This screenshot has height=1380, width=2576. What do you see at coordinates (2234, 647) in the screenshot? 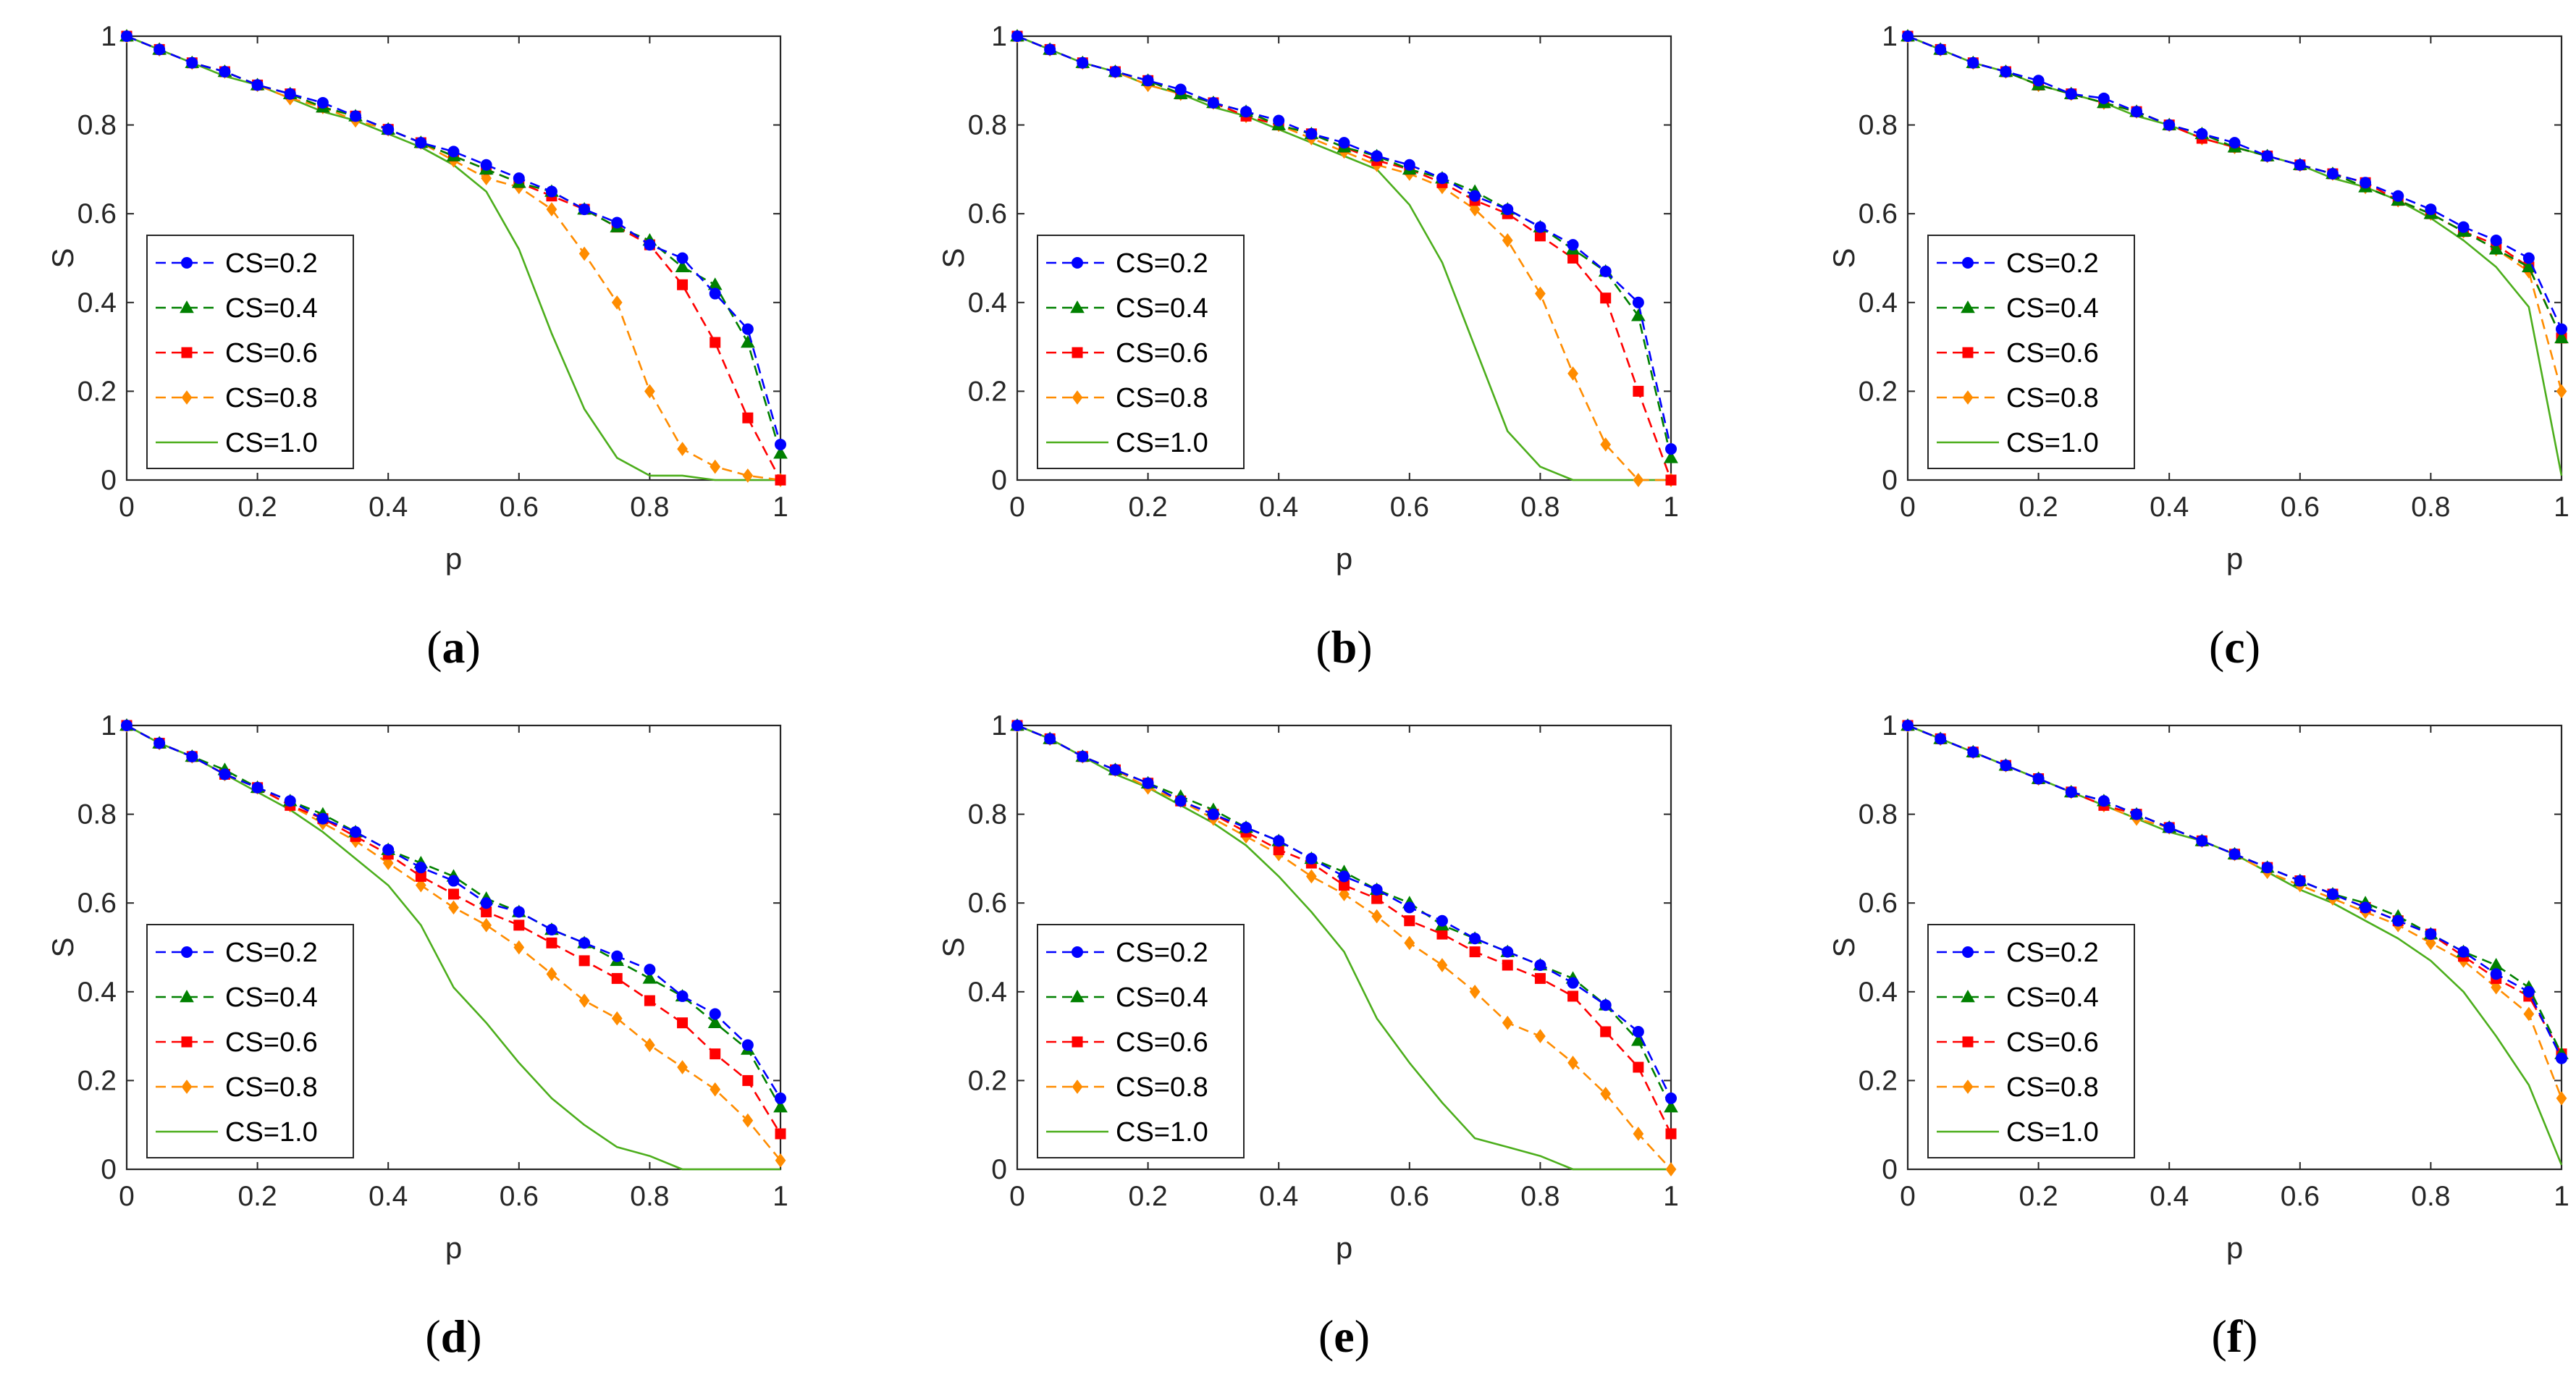
I see `panel-caption: (c)` at bounding box center [2234, 647].